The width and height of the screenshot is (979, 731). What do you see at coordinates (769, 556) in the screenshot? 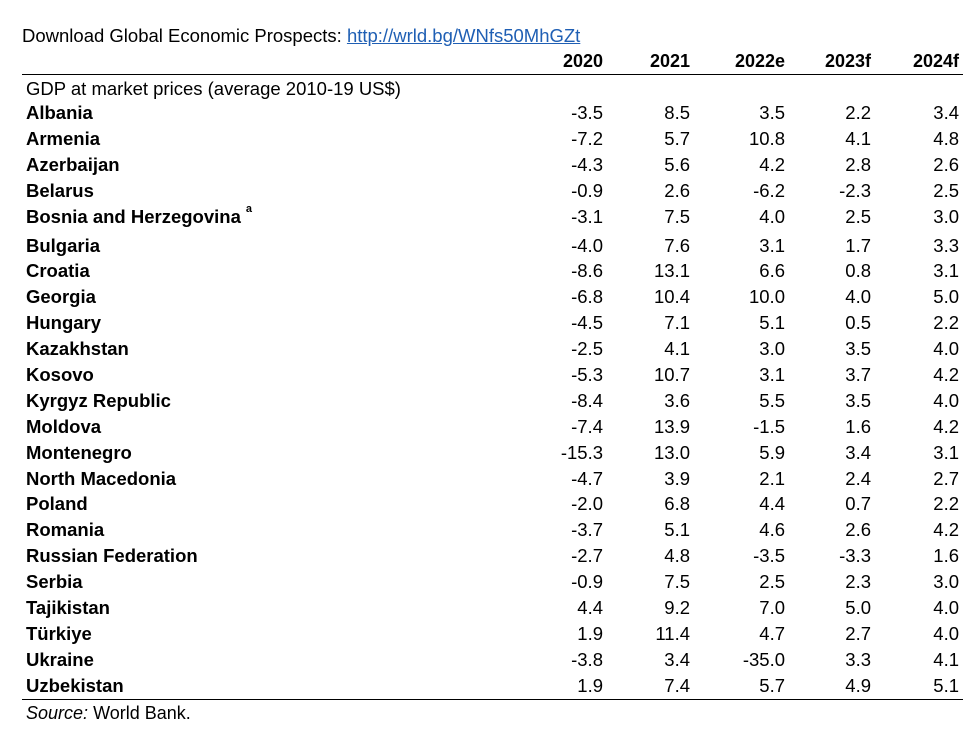
I see `value-cell-2022e: -3.5` at bounding box center [769, 556].